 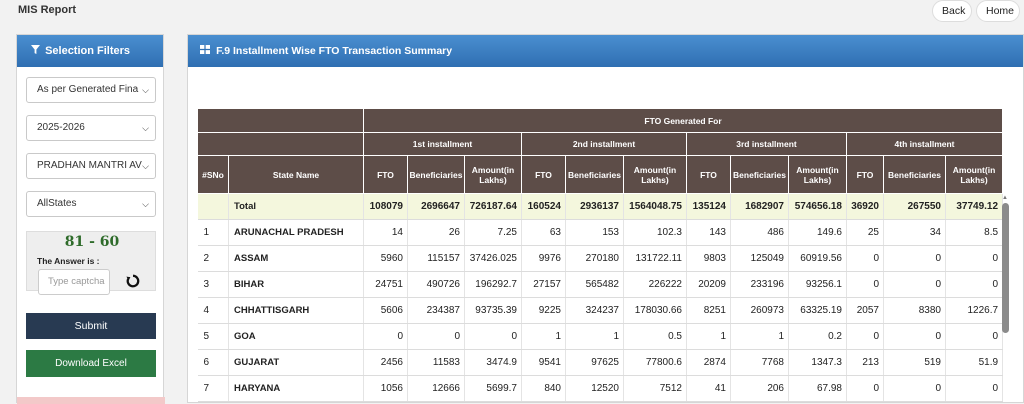 What do you see at coordinates (91, 90) in the screenshot?
I see `report-type-select: As per Generated Fina ⌵` at bounding box center [91, 90].